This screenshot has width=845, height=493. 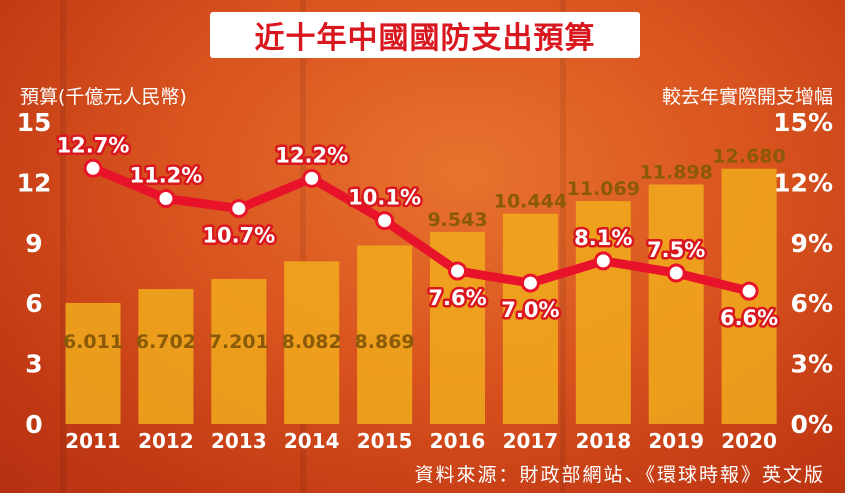 What do you see at coordinates (748, 157) in the screenshot?
I see `bar-value-label: 12.680` at bounding box center [748, 157].